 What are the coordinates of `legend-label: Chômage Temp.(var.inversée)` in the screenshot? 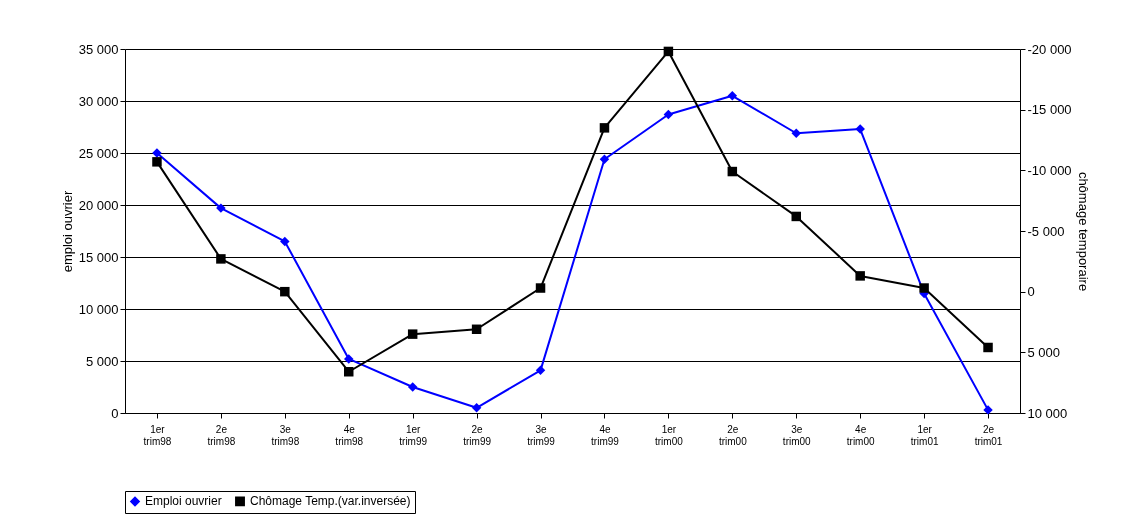 It's located at (330, 501).